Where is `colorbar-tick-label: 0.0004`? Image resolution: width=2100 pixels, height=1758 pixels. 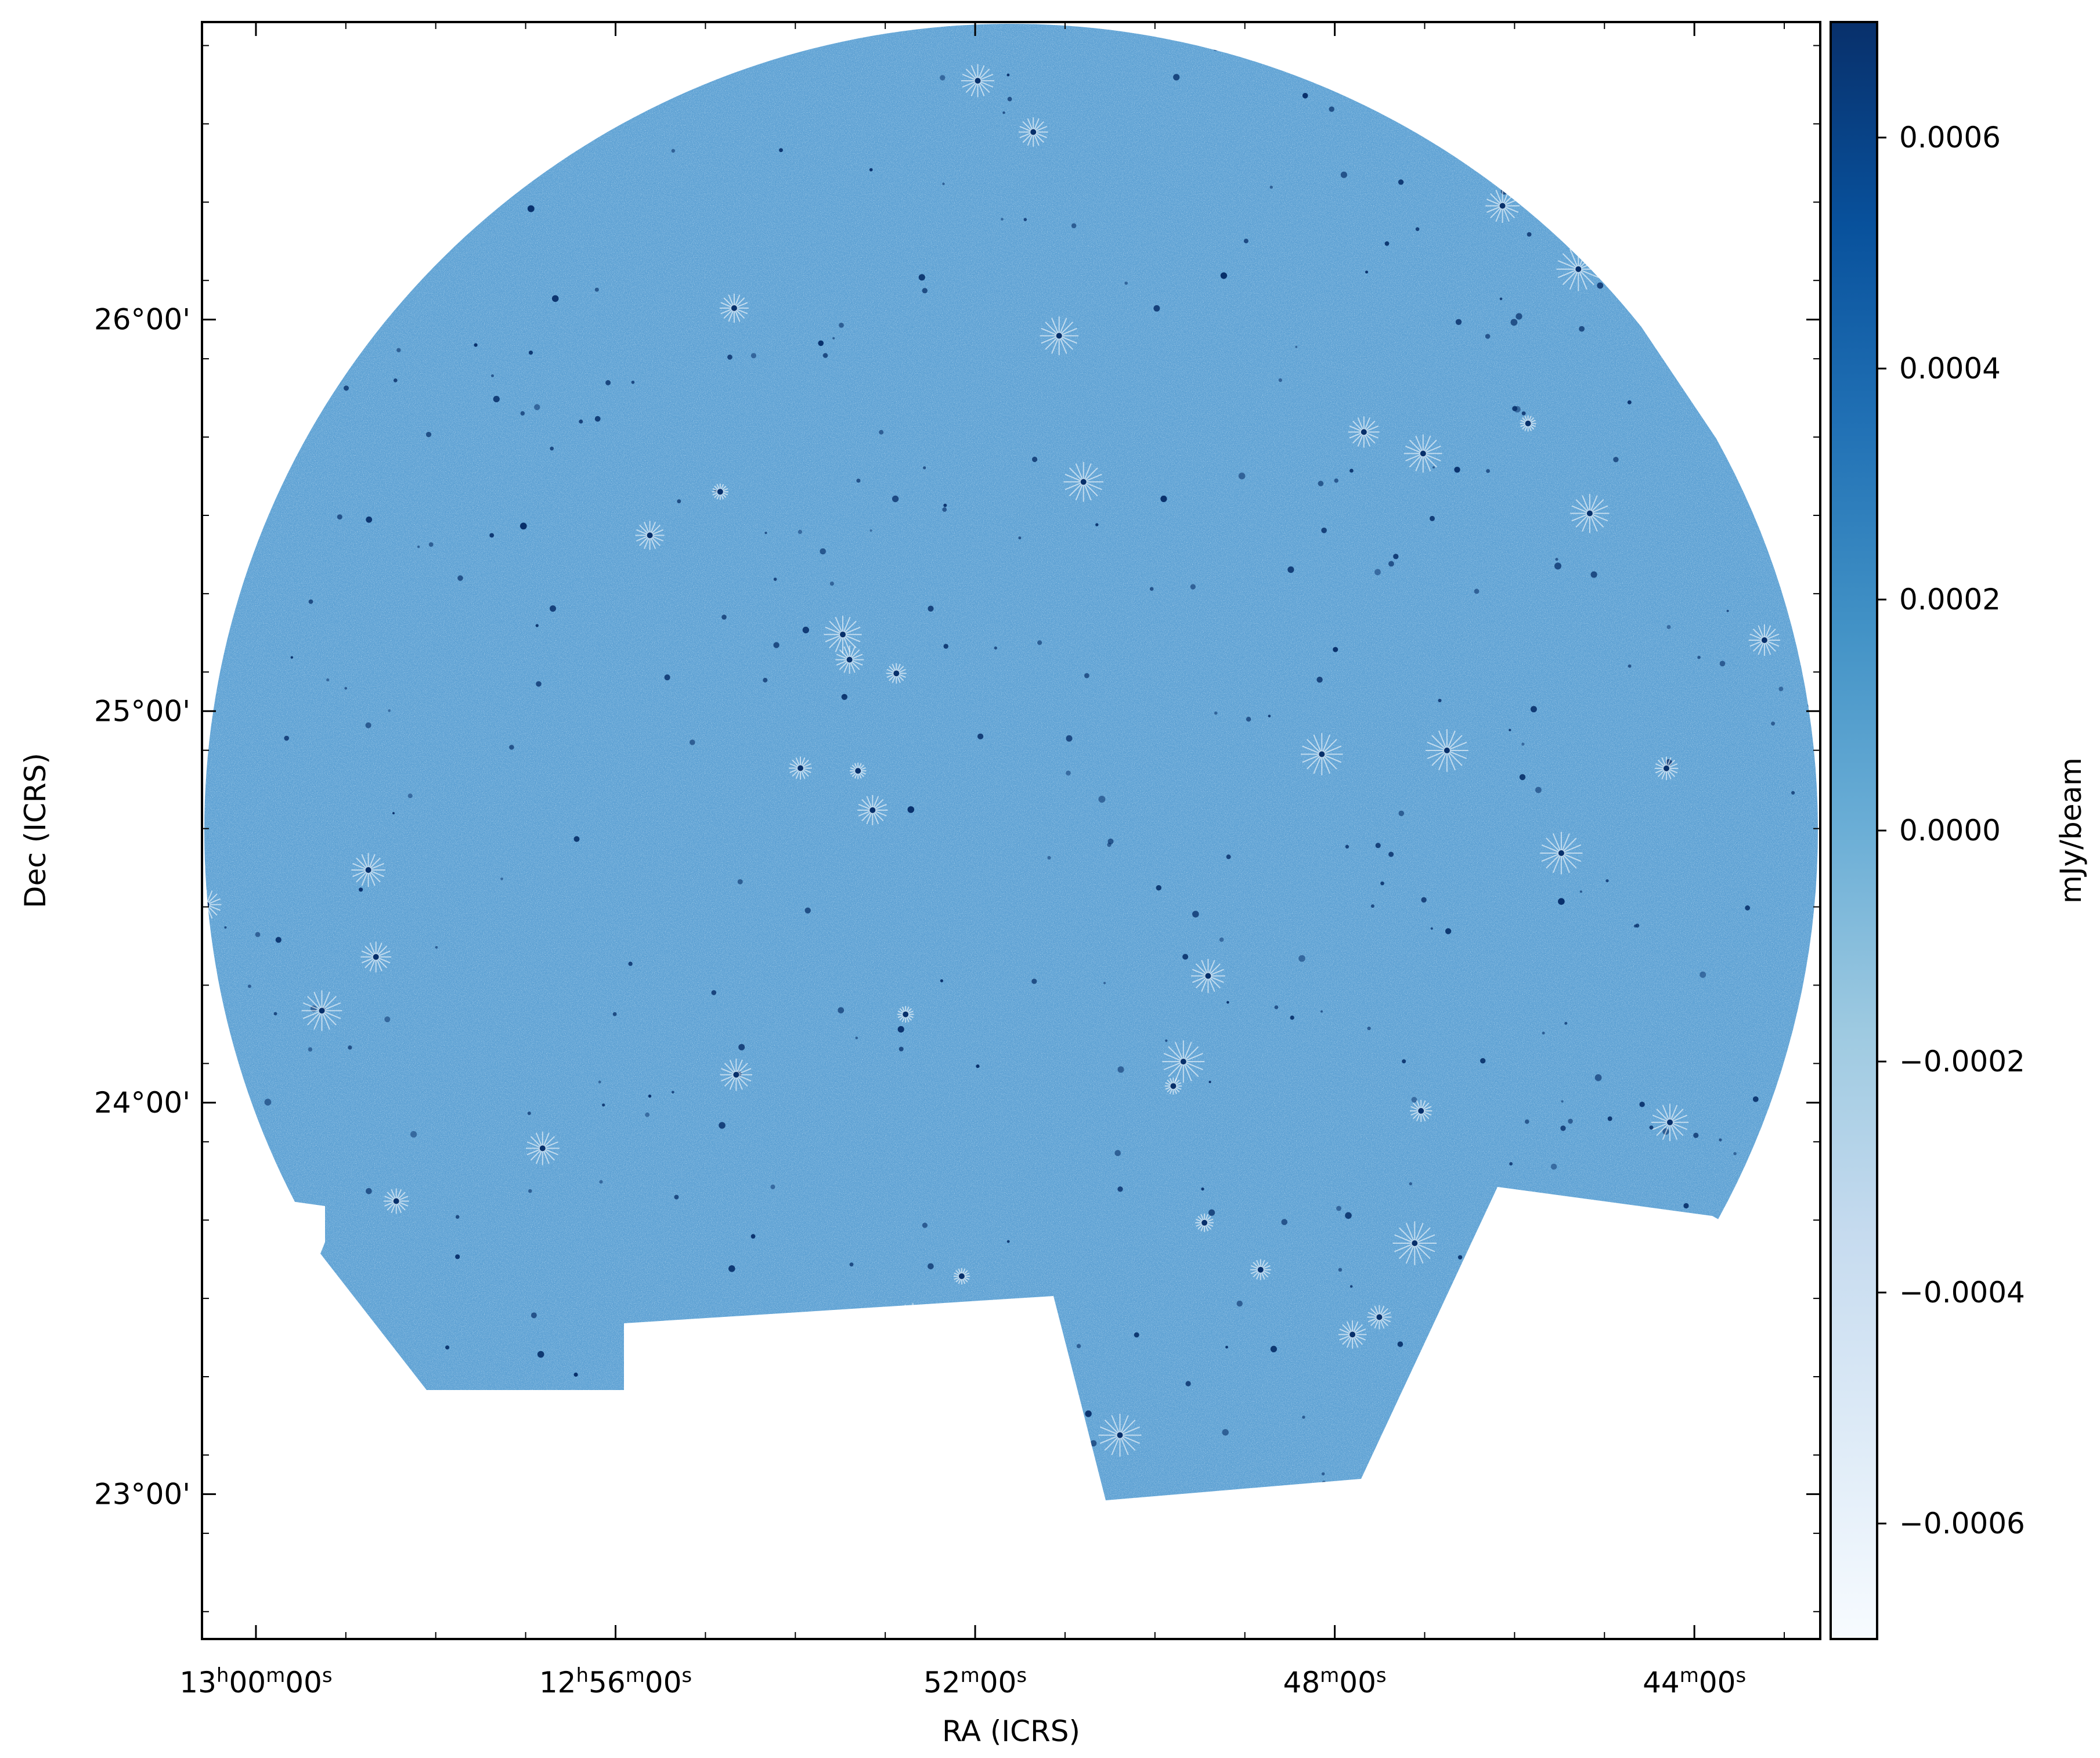 colorbar-tick-label: 0.0004 is located at coordinates (1950, 368).